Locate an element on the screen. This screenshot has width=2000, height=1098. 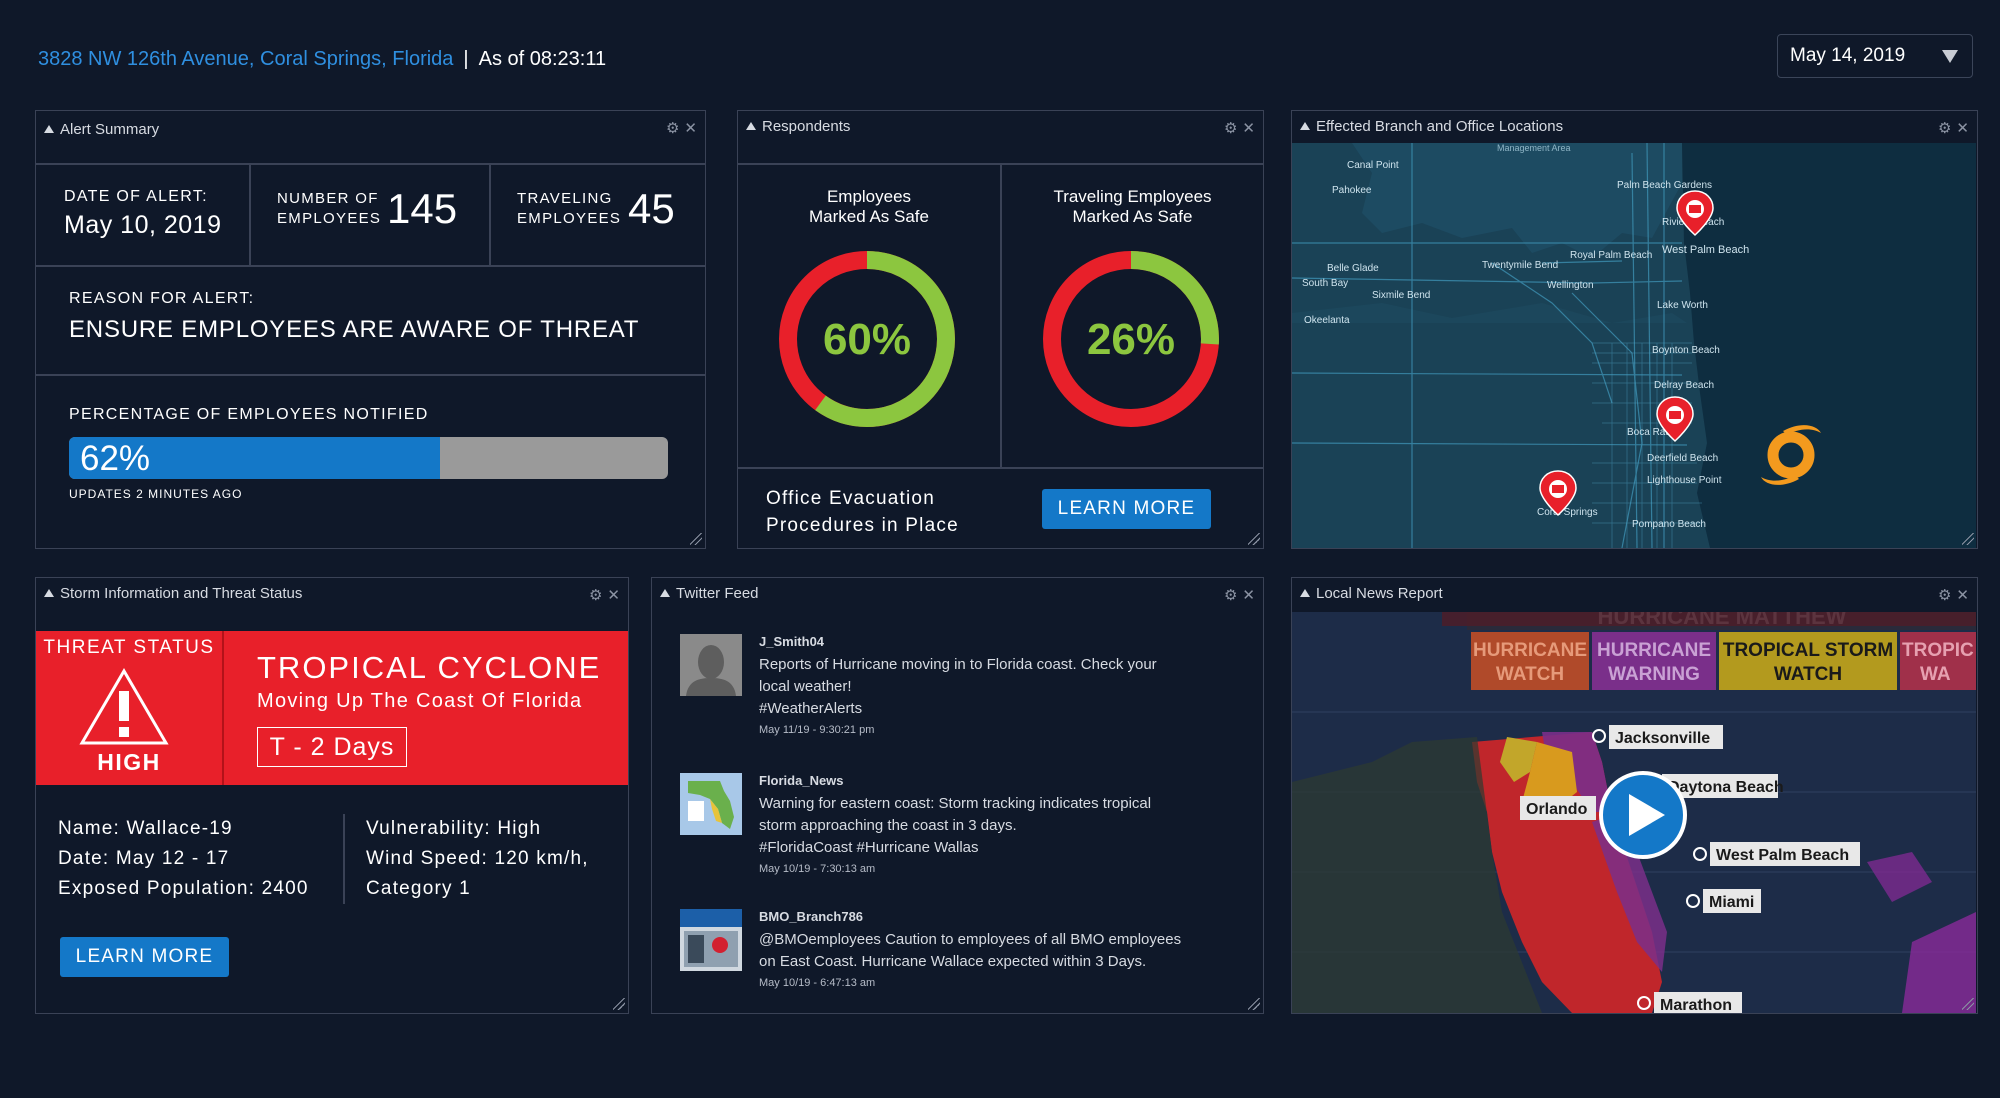
map-label: Delray Beach is located at coordinates (1684, 385).